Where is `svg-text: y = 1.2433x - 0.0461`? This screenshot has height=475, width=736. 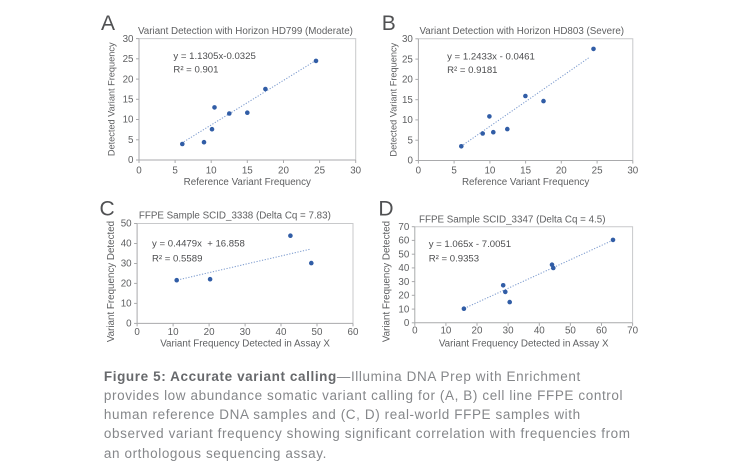 svg-text: y = 1.2433x - 0.0461 is located at coordinates (491, 56).